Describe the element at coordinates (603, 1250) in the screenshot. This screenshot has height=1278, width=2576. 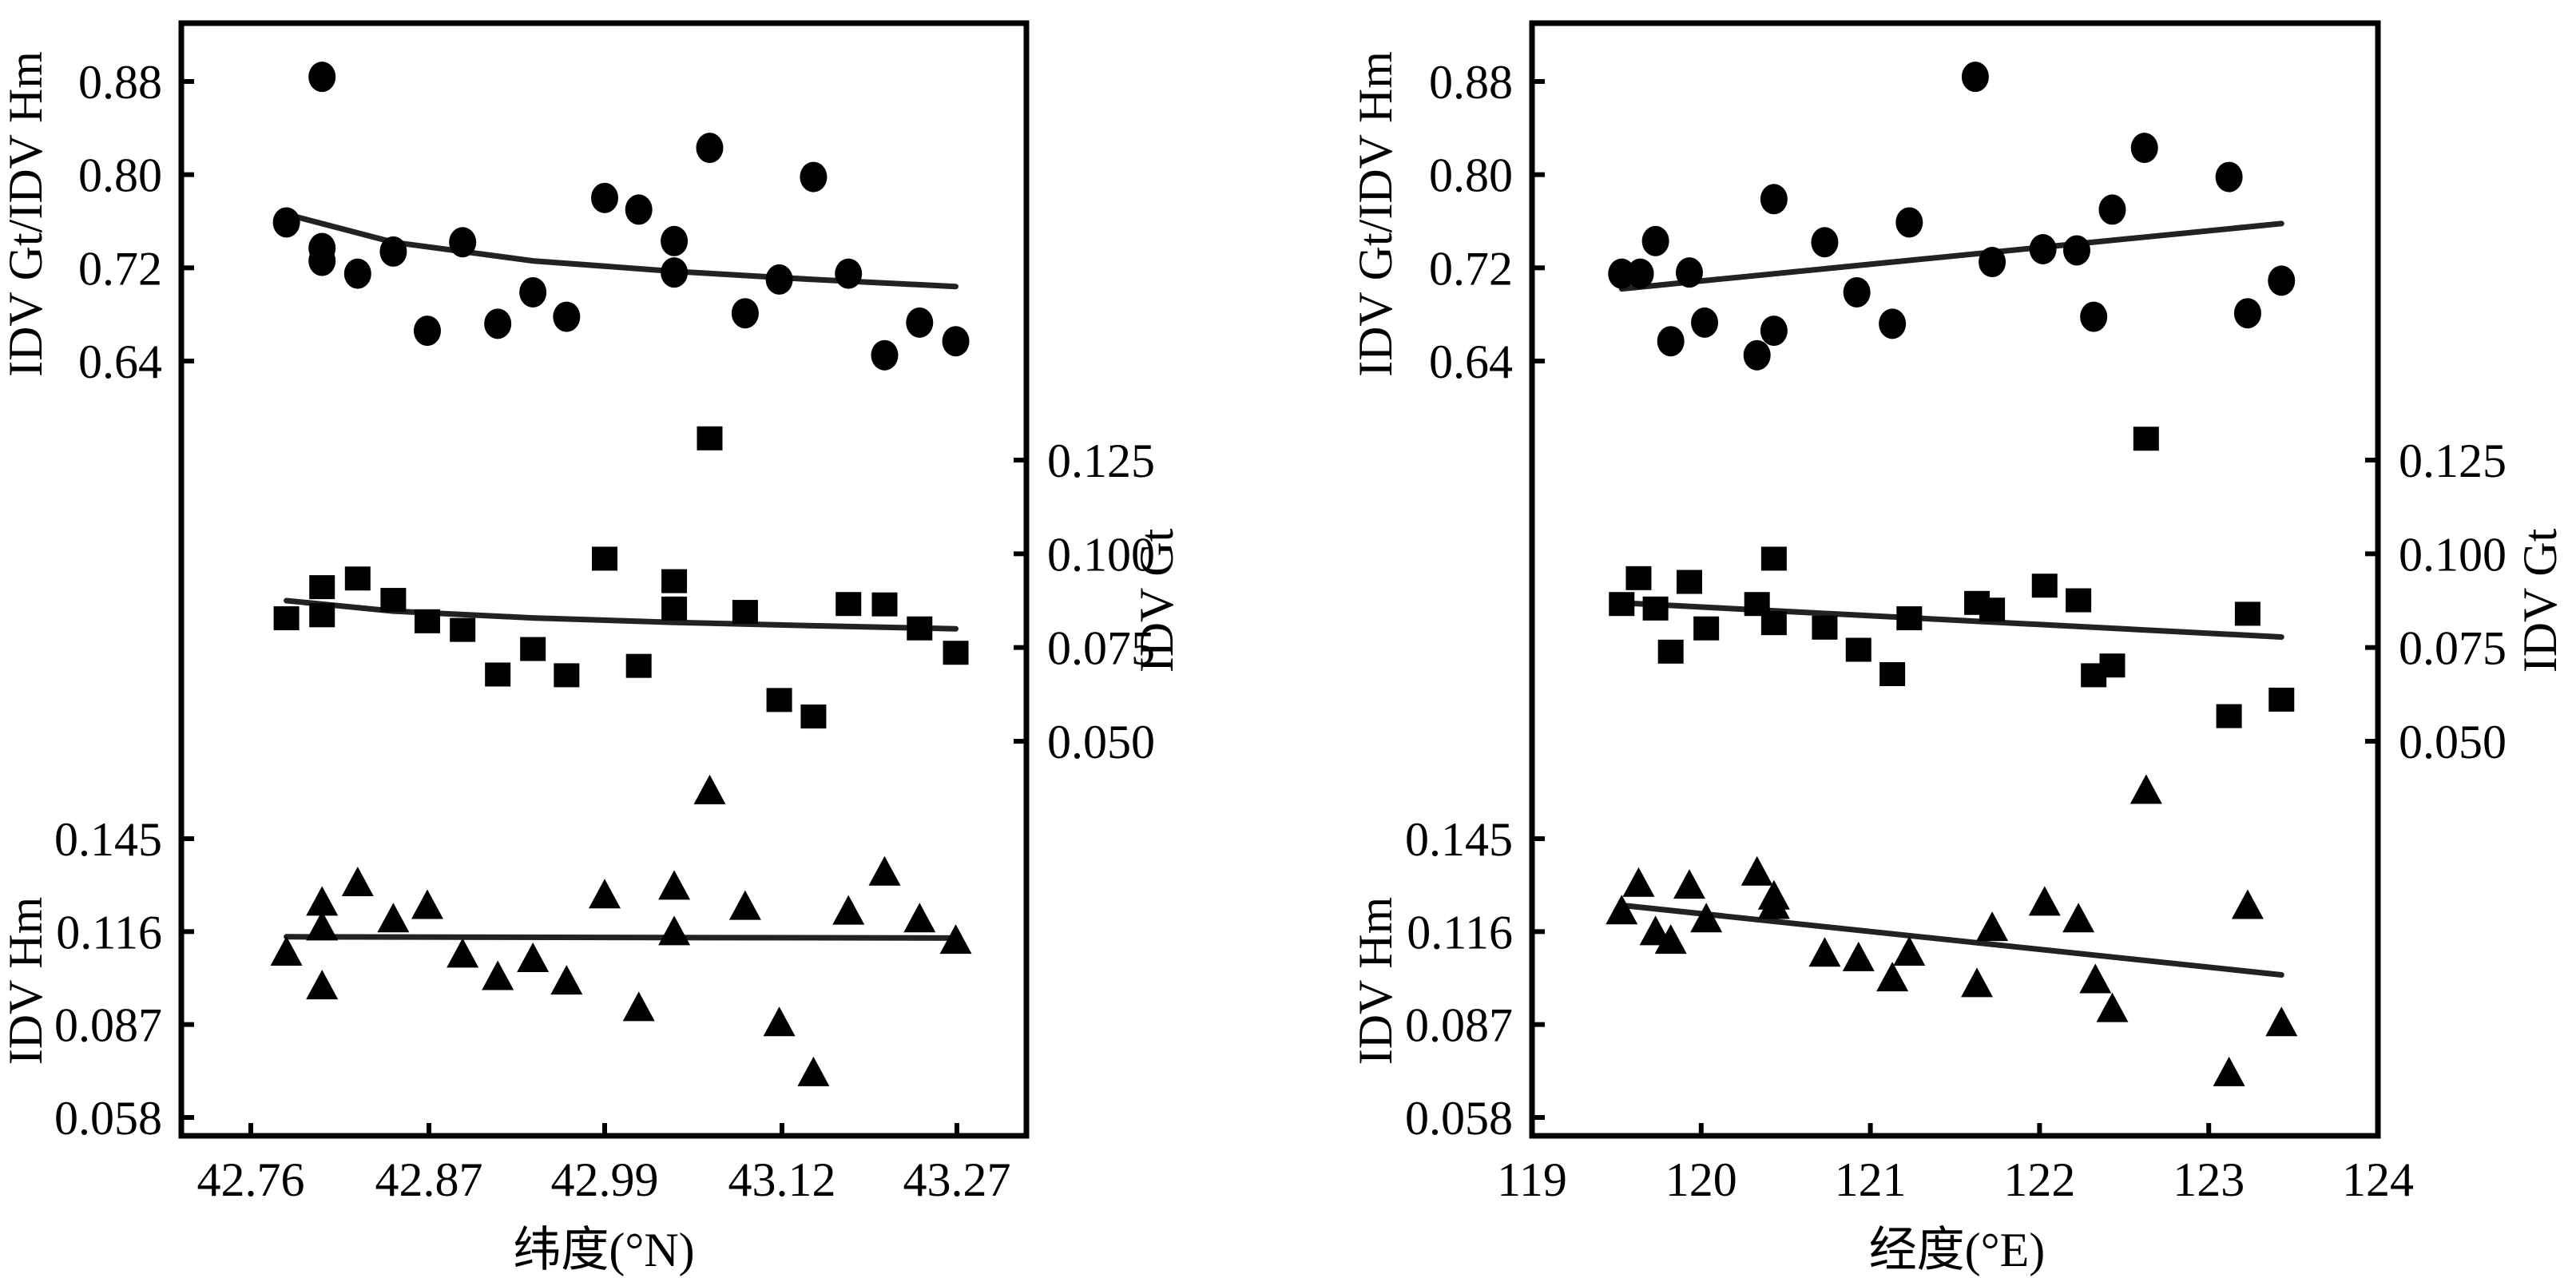
I see `x-axis-title: 纬度(°N)` at that location.